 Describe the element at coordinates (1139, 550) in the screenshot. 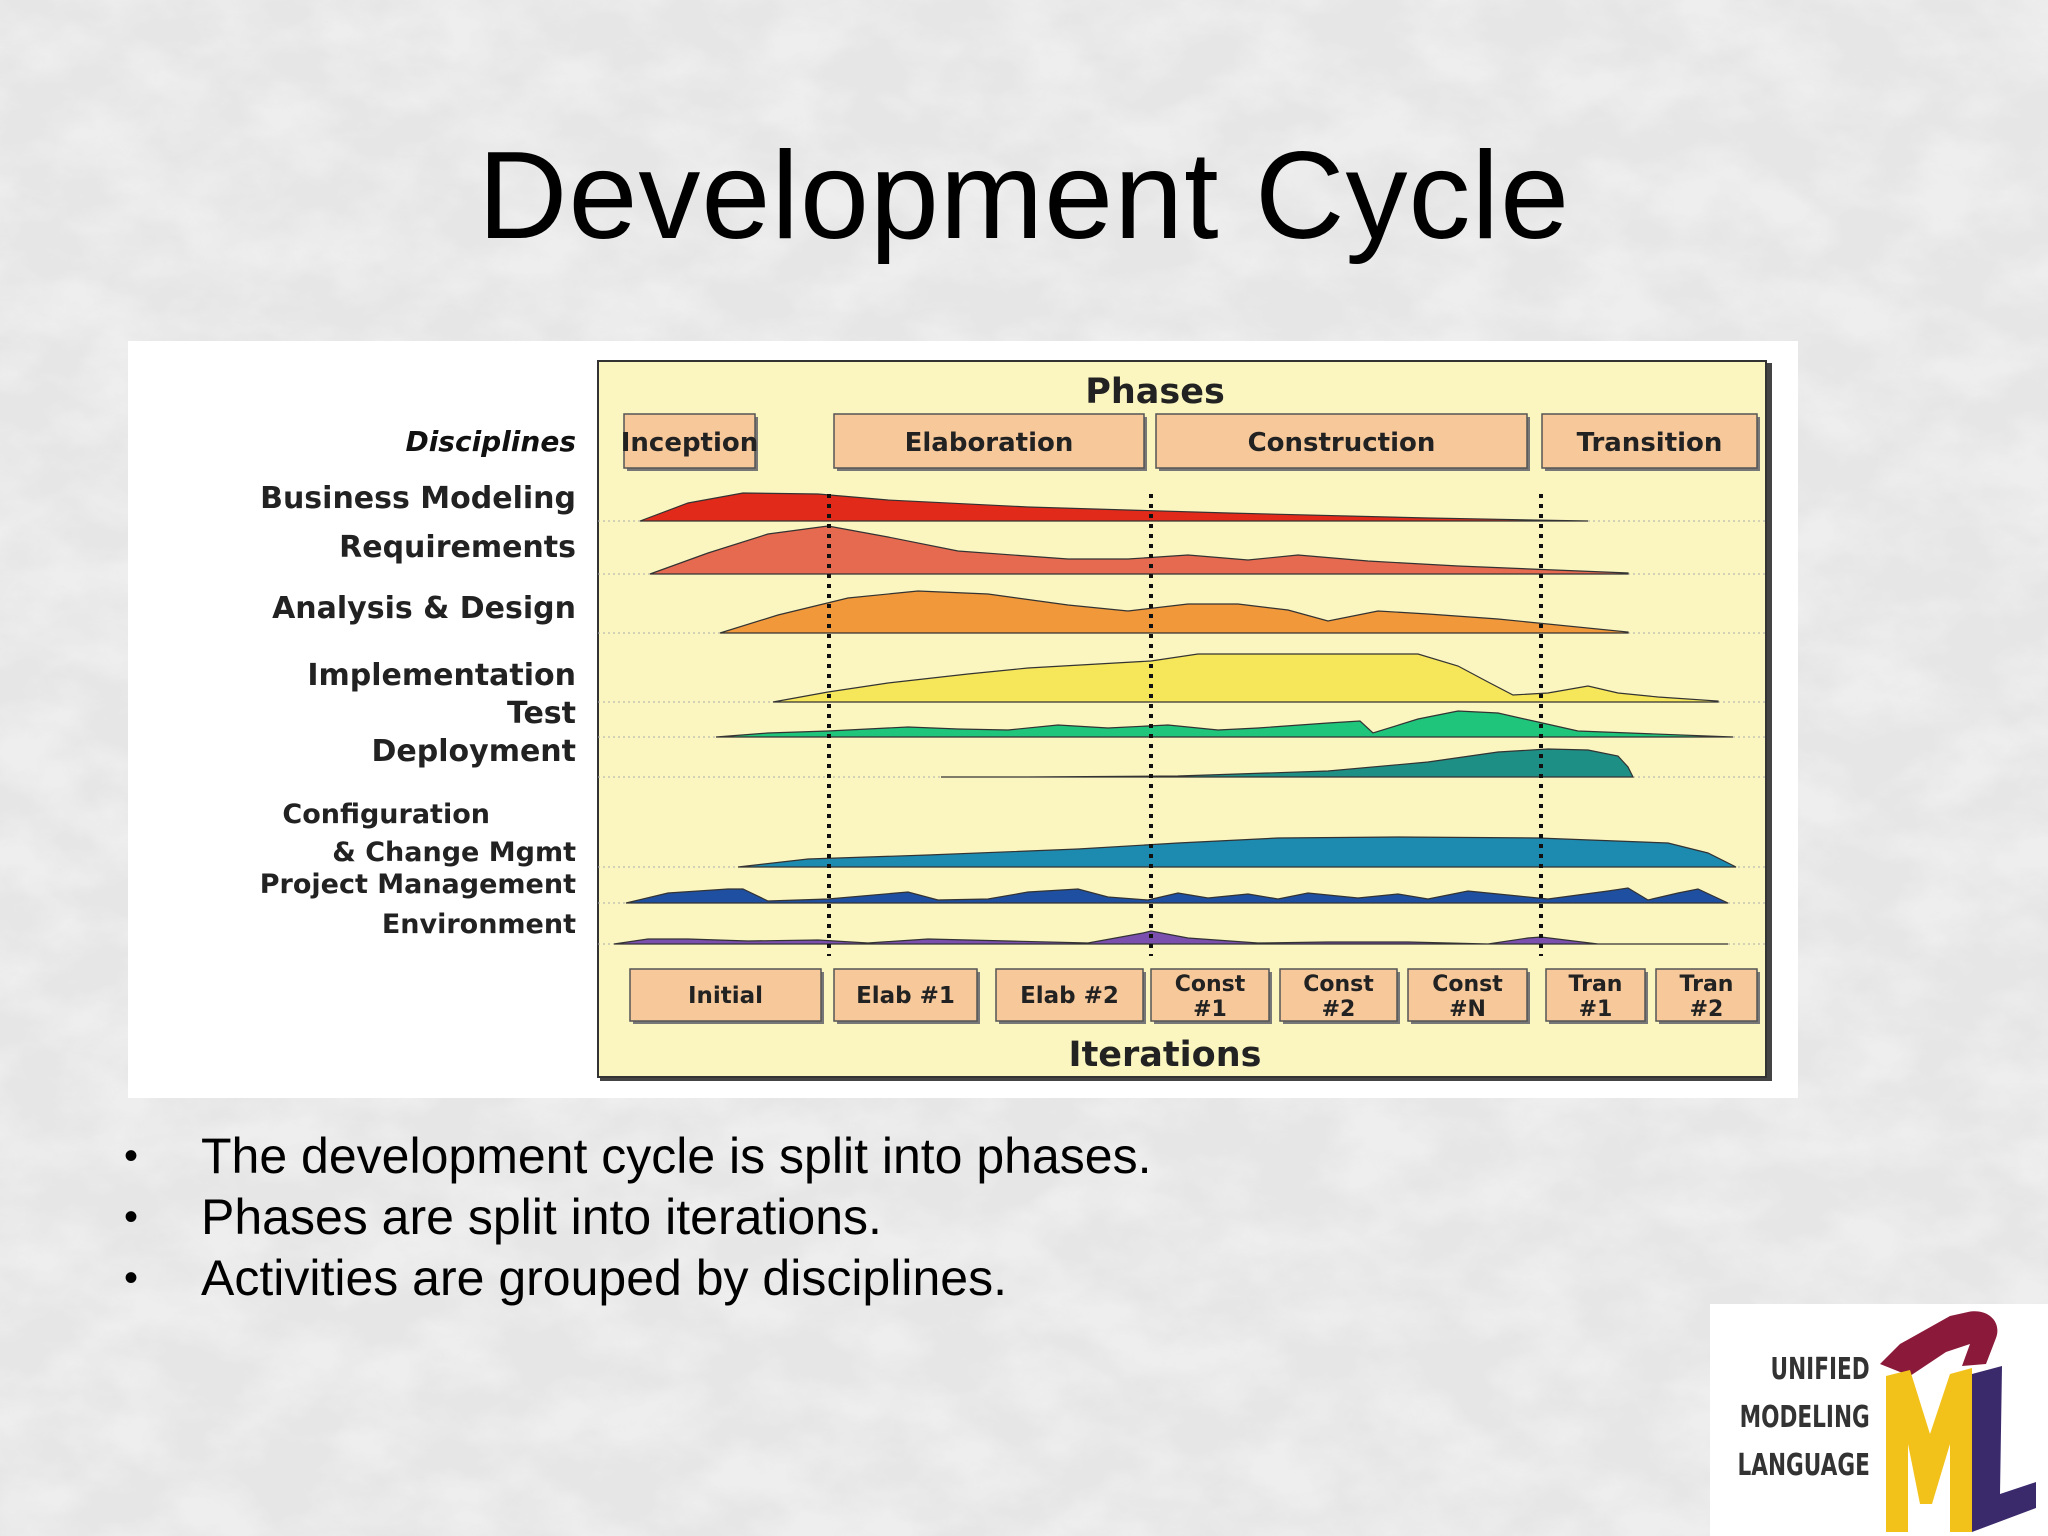

I see `hump-band-requirements` at that location.